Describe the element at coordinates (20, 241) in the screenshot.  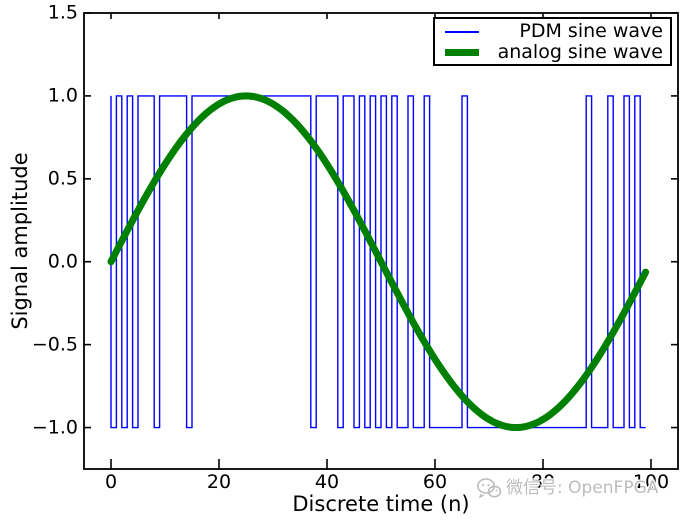
I see `y-axis-label: Signal amplitude` at that location.